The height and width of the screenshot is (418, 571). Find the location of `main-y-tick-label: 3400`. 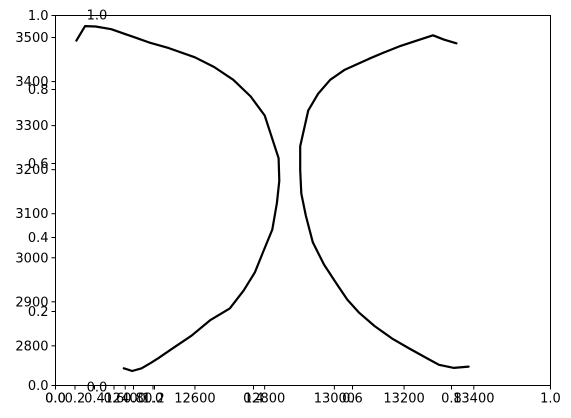

main-y-tick-label: 3400 is located at coordinates (31, 82).